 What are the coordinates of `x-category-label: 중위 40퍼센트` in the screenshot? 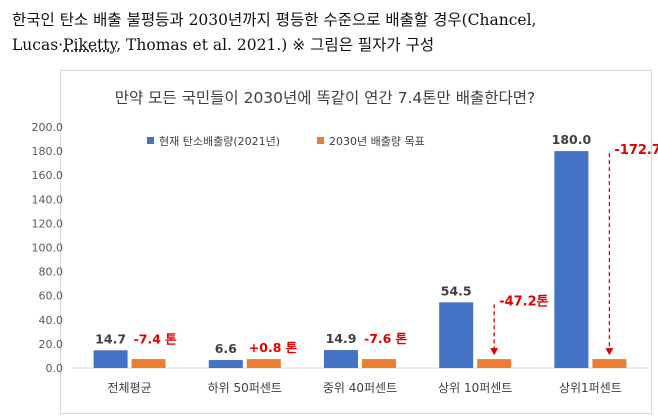 It's located at (360, 388).